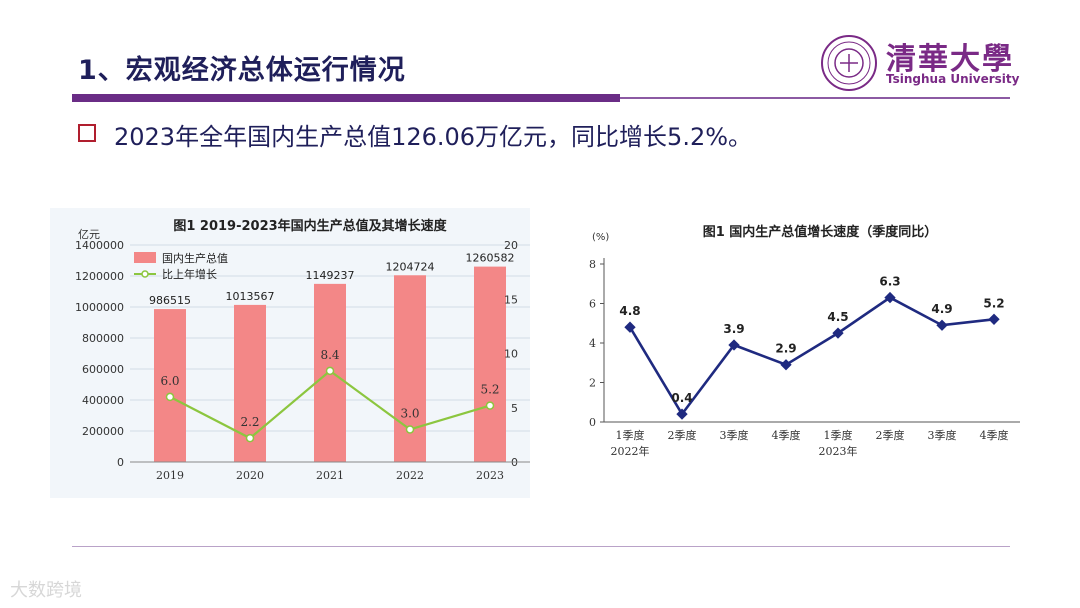  I want to click on chart1-xtick-label: 2022, so click(410, 475).